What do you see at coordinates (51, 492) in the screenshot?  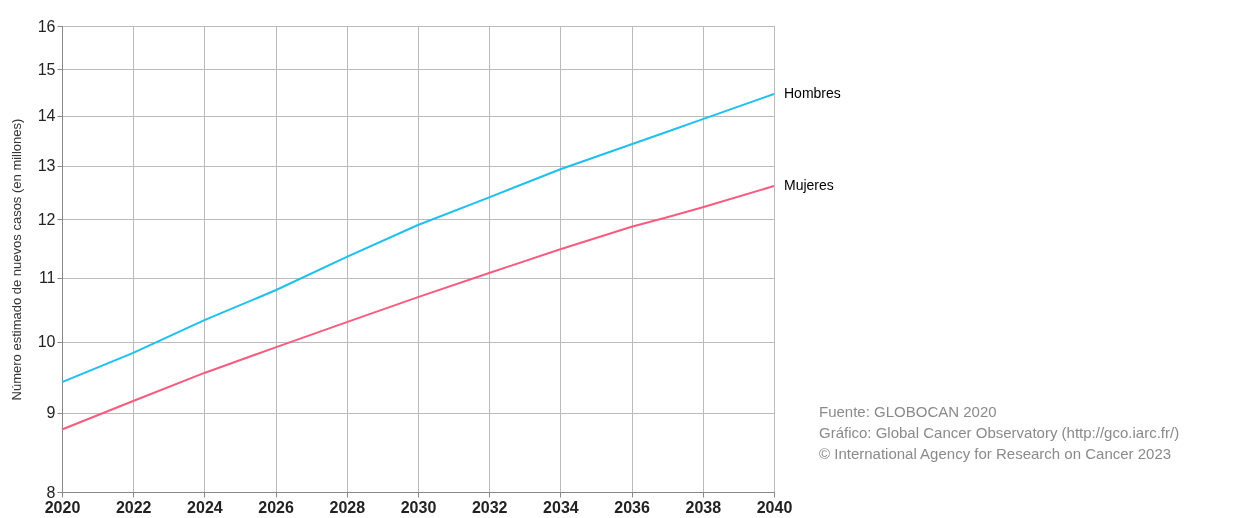 I see `y-tick-label: 8` at bounding box center [51, 492].